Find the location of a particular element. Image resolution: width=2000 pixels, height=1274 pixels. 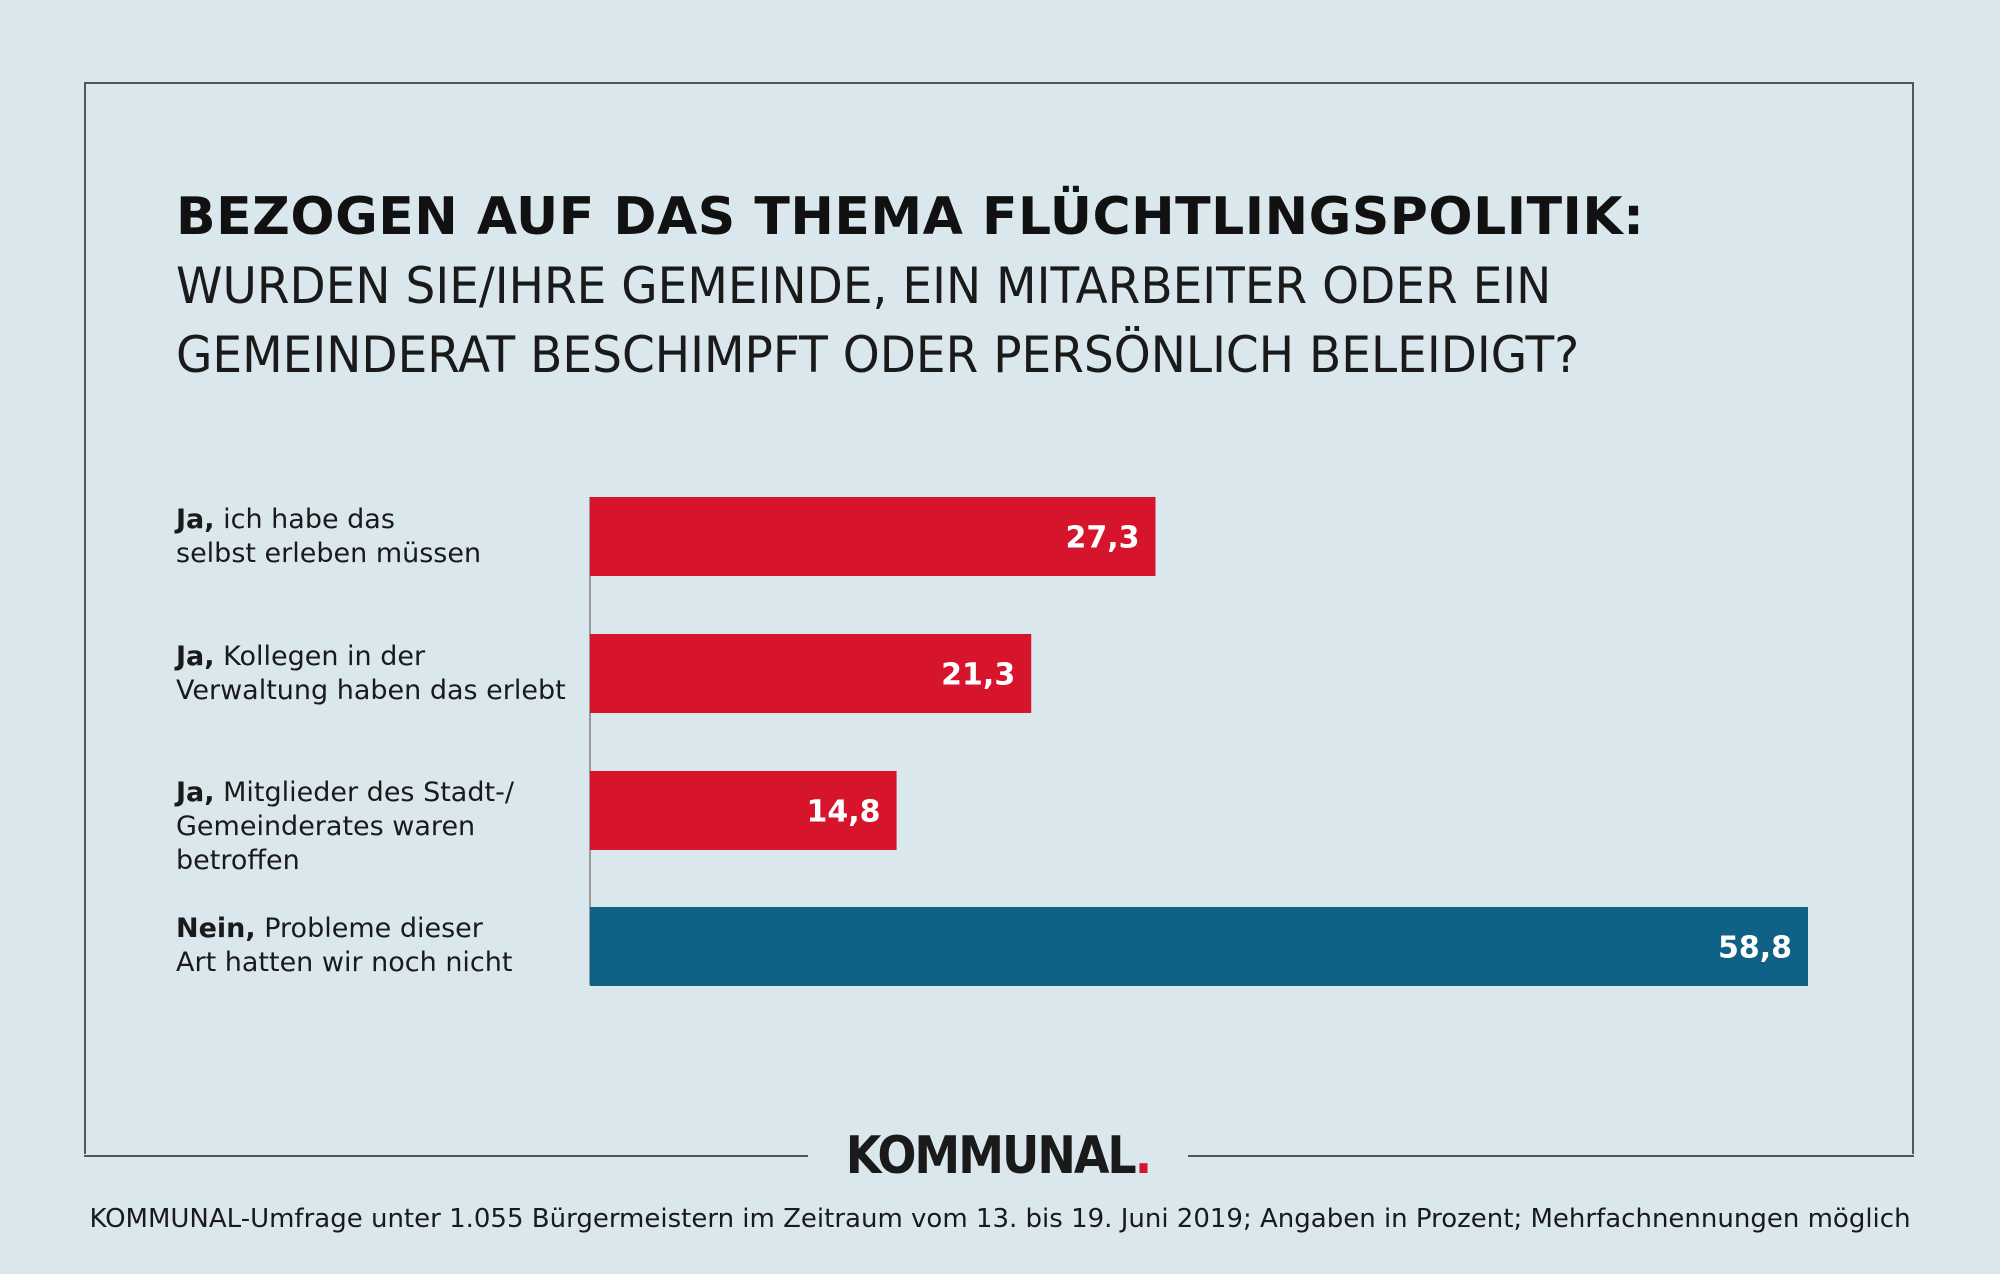

row-label-1-text2: selbst erleben müssen is located at coordinates (329, 553).